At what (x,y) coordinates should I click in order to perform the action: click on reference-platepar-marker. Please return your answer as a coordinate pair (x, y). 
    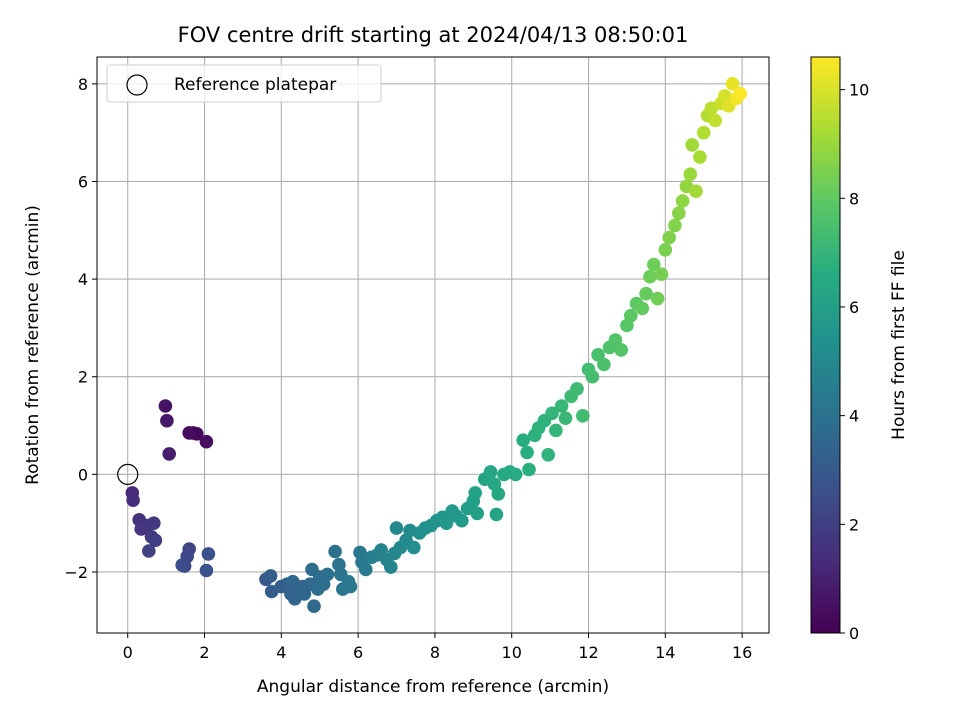
    Looking at the image, I should click on (128, 474).